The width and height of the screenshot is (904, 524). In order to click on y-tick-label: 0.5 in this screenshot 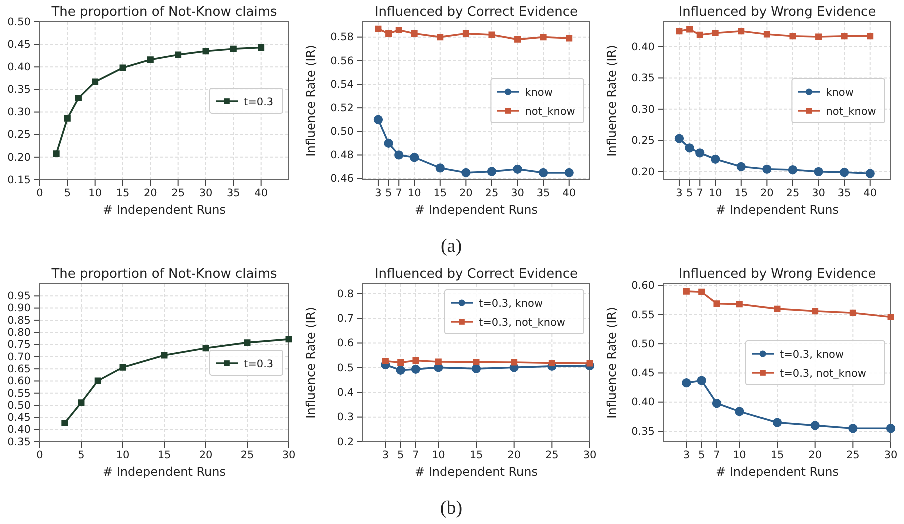, I will do `click(345, 368)`.